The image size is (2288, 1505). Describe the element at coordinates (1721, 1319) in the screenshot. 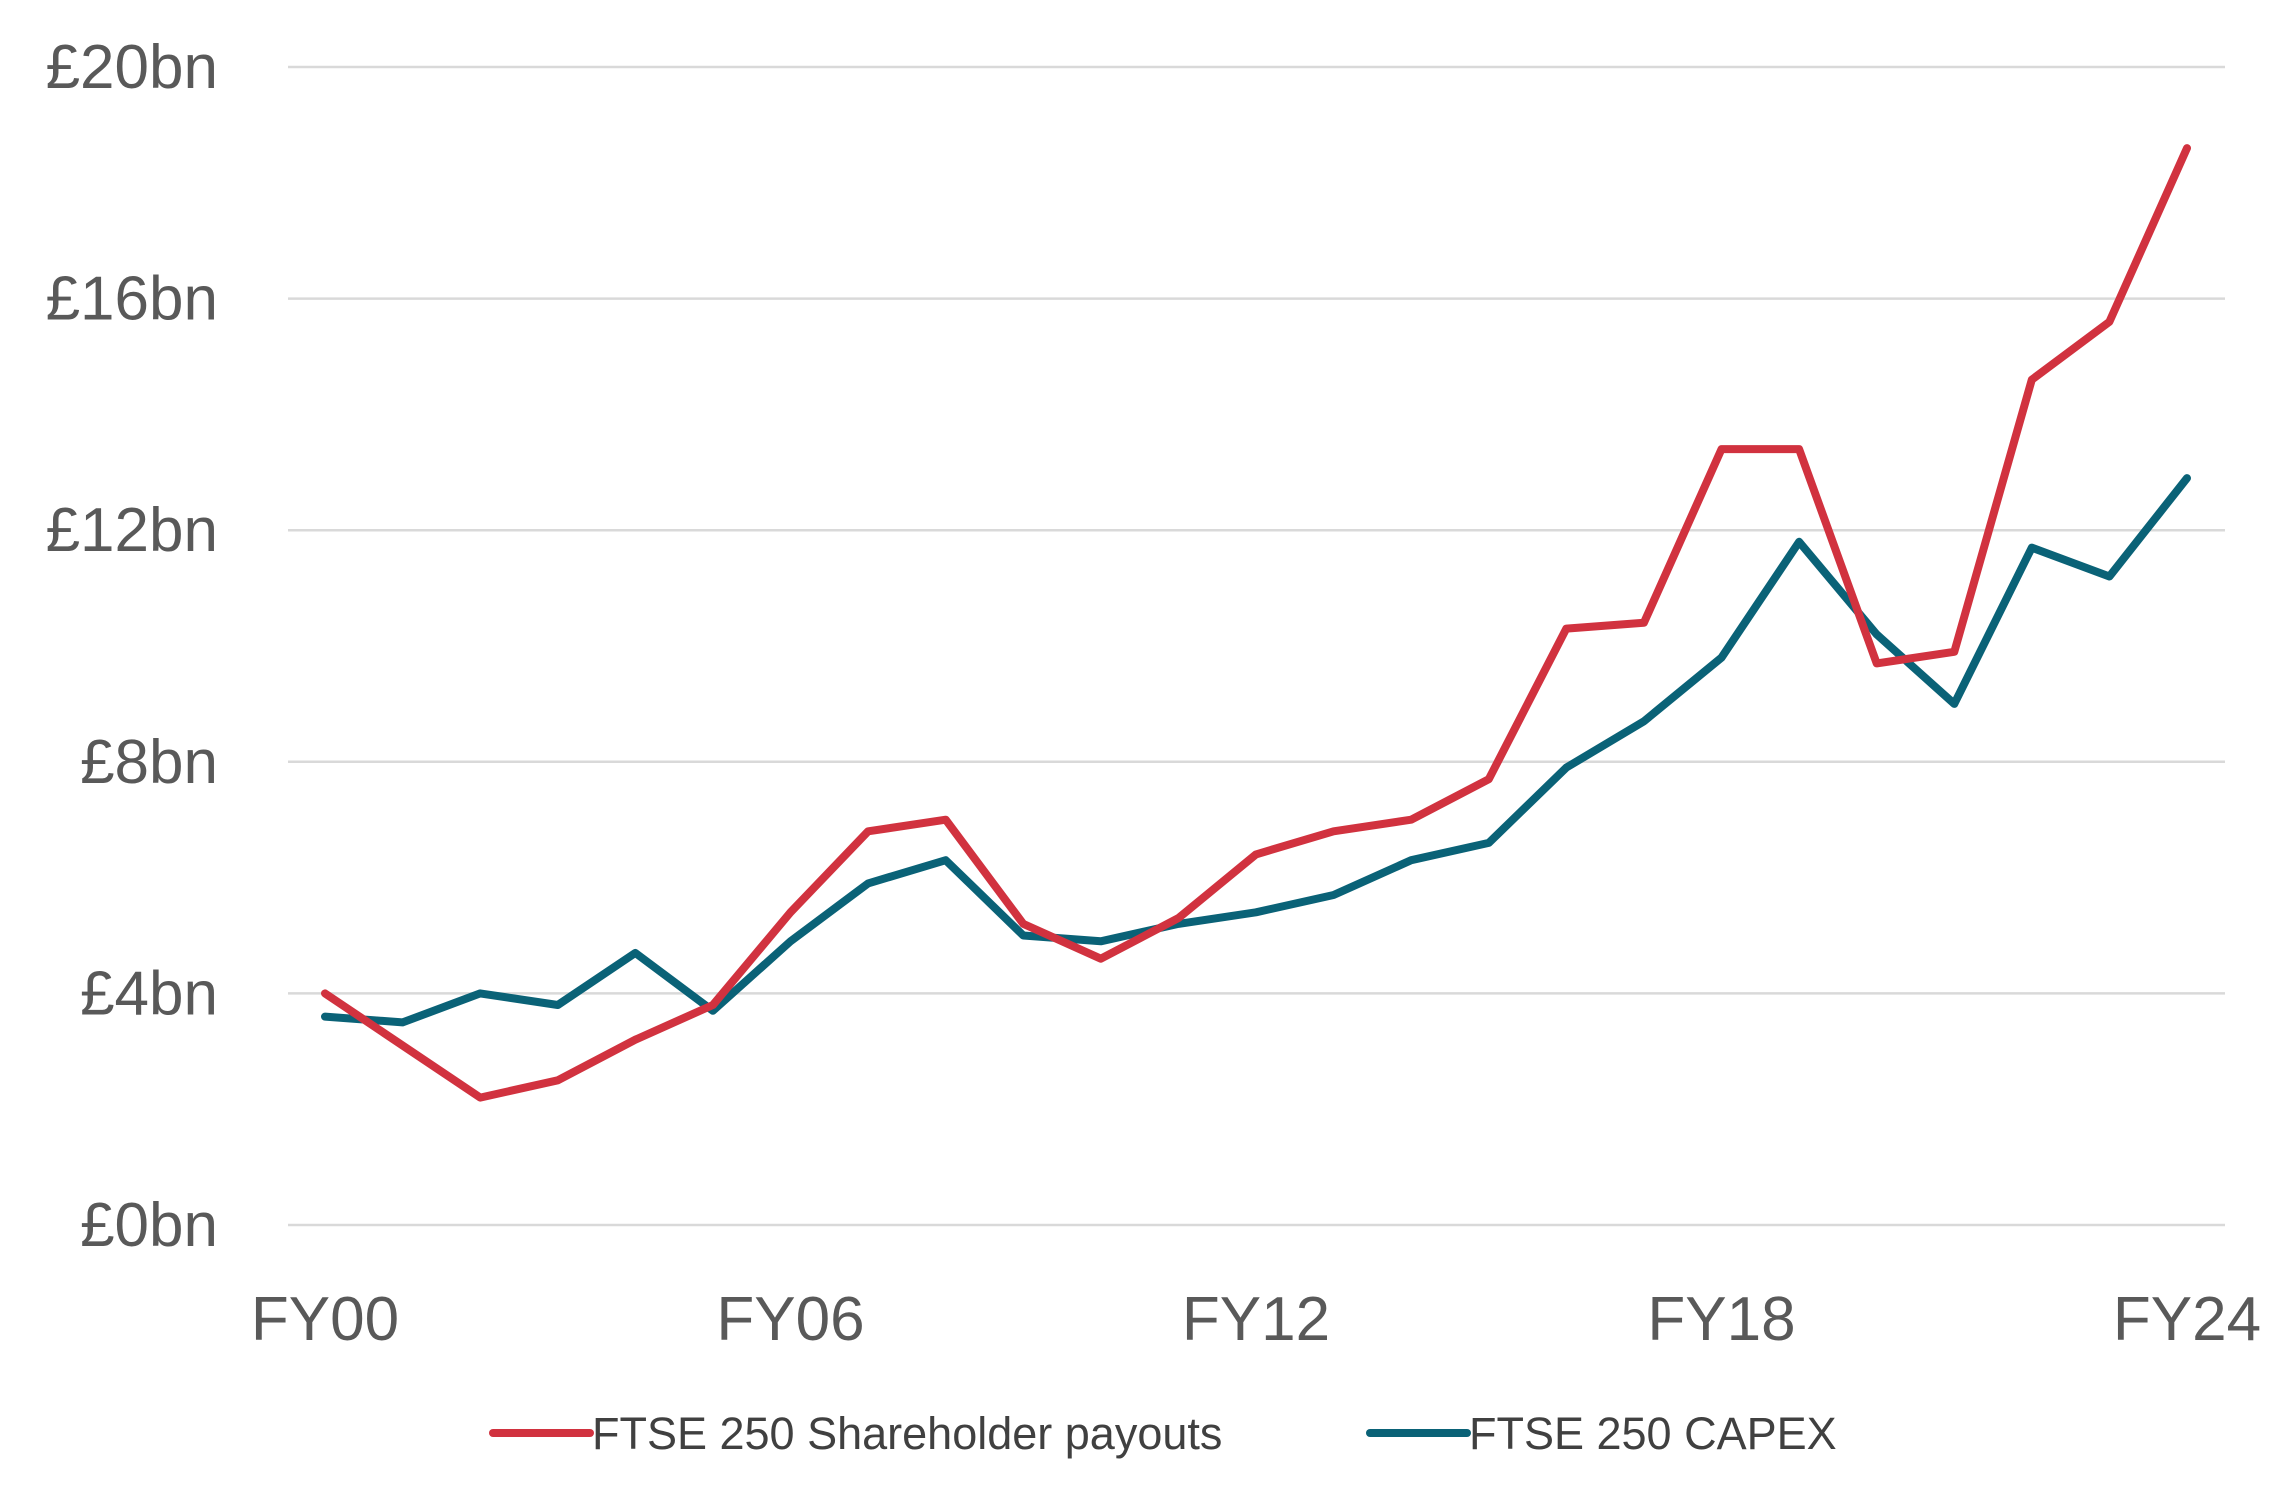

I see `x-tick-label: FY18` at that location.